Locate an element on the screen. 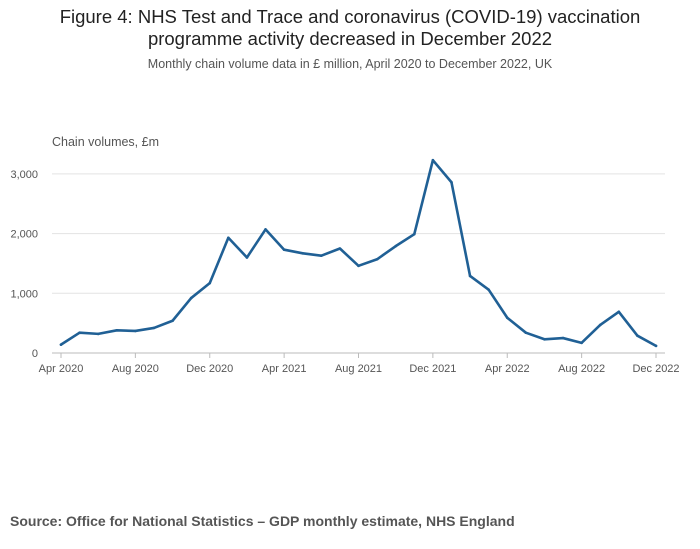 This screenshot has height=549, width=700. x-tick-label: Dec 2020 is located at coordinates (209, 369).